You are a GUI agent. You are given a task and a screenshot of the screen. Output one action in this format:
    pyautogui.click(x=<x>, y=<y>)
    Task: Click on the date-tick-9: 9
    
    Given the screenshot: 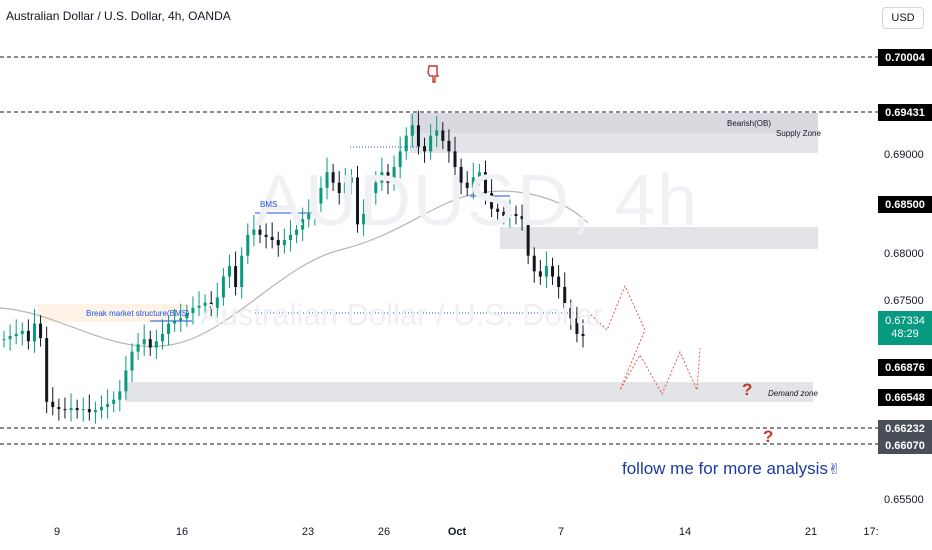 What is the action you would take?
    pyautogui.click(x=57, y=532)
    